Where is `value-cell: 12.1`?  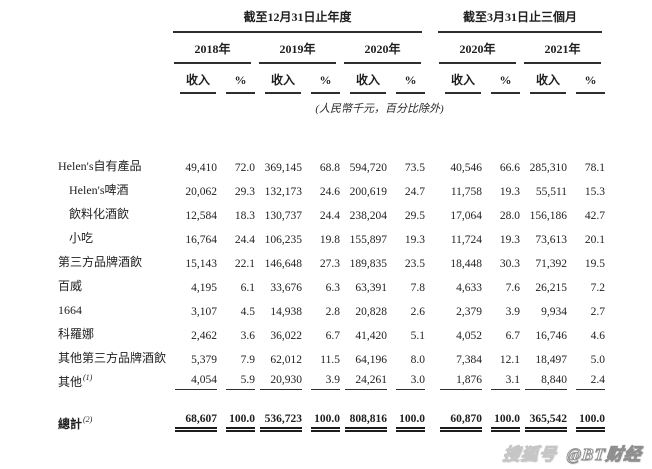
value-cell: 12.1 is located at coordinates (510, 360).